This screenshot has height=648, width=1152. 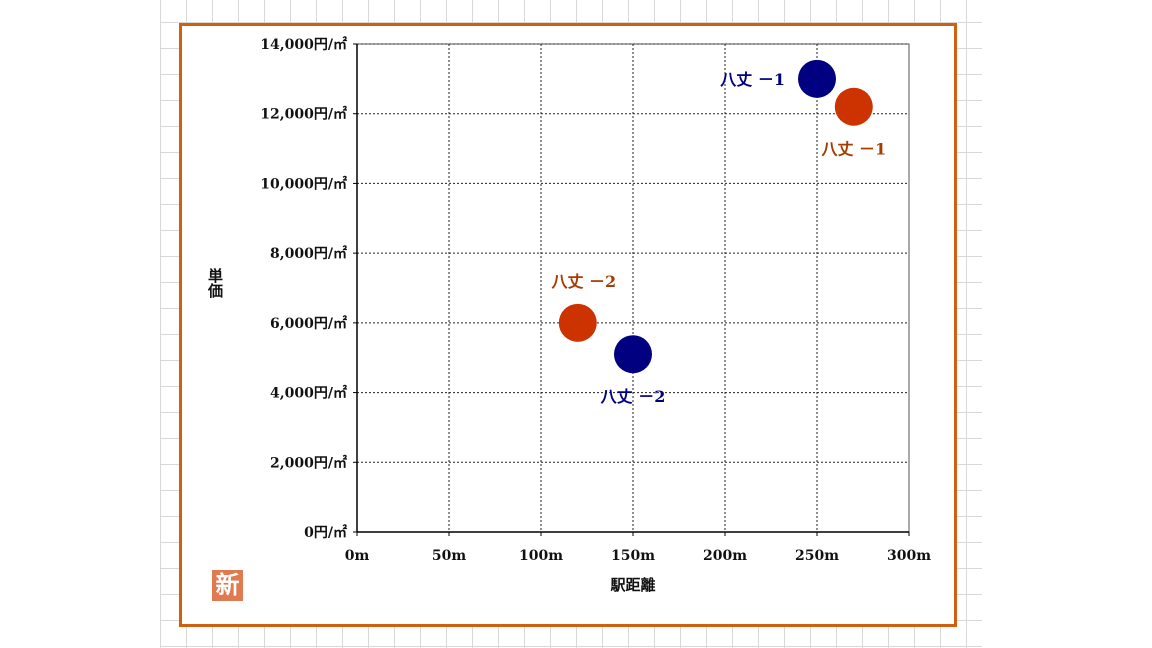 What do you see at coordinates (308, 253) in the screenshot?
I see `y-tick-label: 8,000円/㎡` at bounding box center [308, 253].